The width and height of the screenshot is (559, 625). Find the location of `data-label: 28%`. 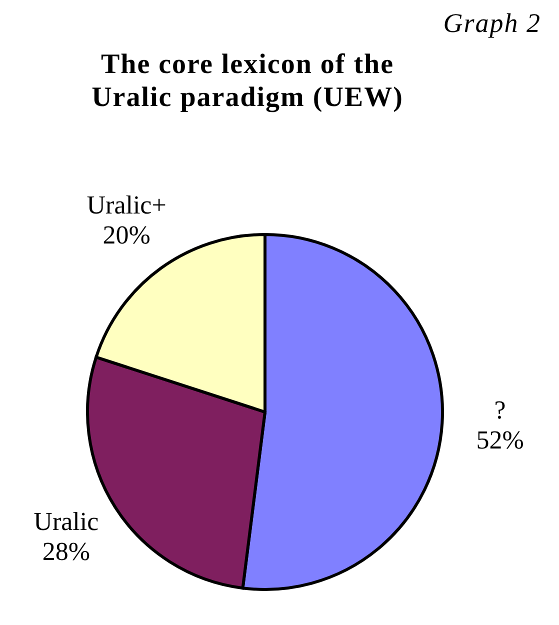

data-label: 28% is located at coordinates (66, 551).